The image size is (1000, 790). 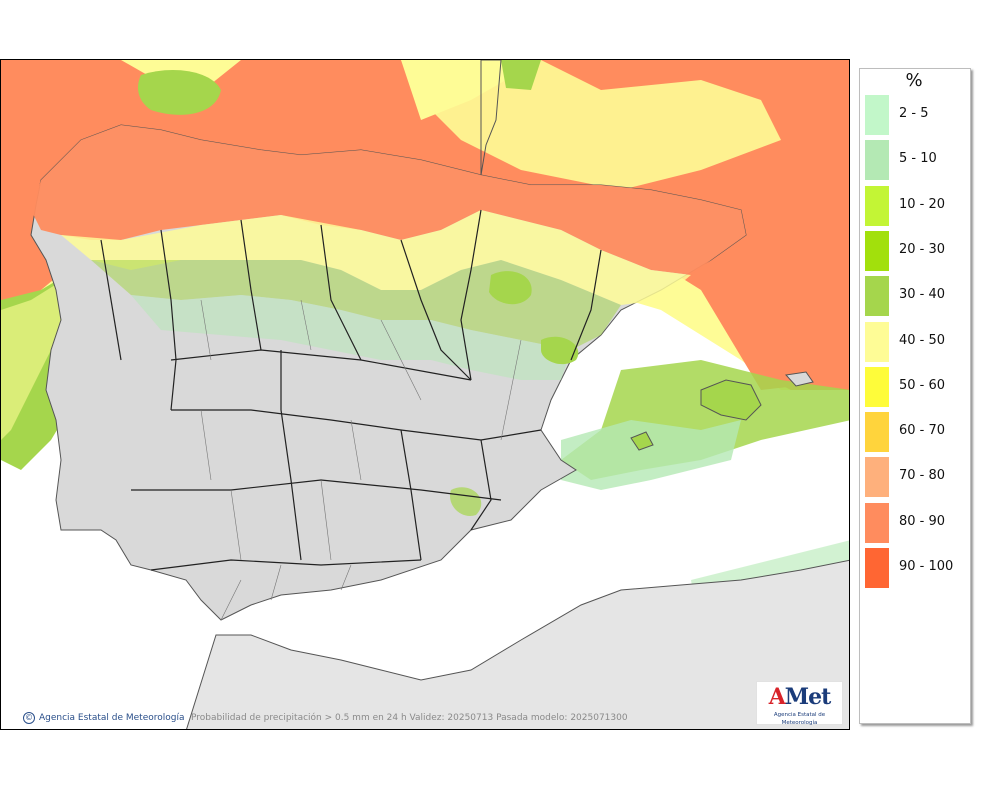 I want to click on north-green-band, so click(x=356, y=305).